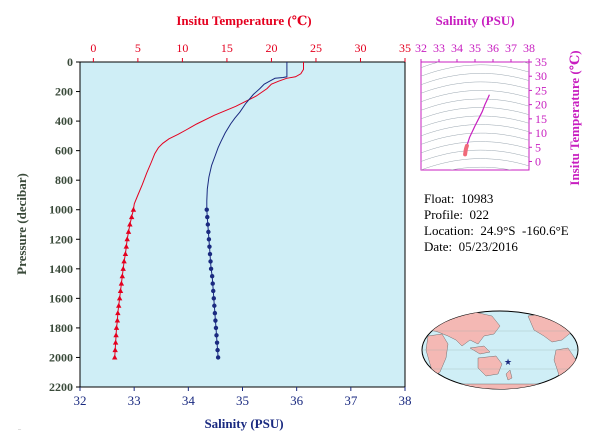 The image size is (601, 448). I want to click on temperature-tick-label: 30, so click(360, 48).